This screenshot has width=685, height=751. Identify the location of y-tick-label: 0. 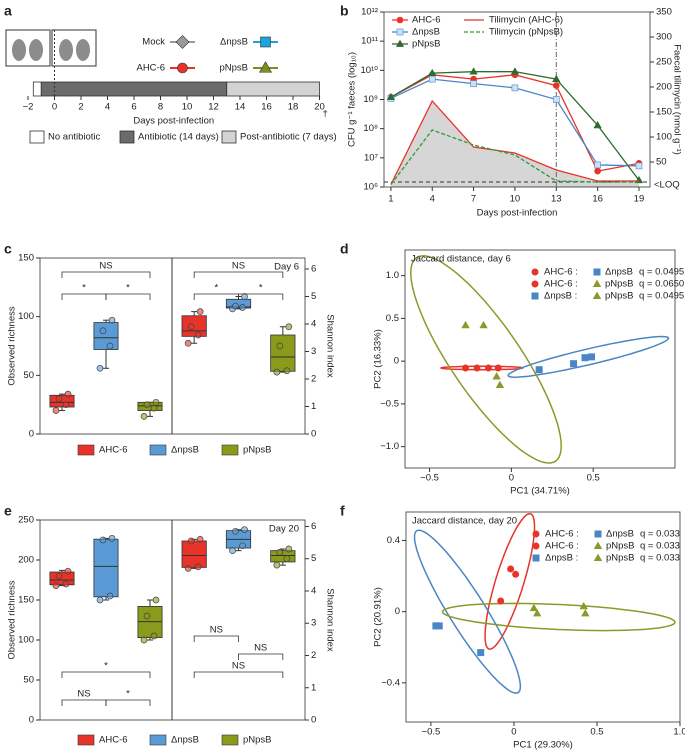
(31, 720).